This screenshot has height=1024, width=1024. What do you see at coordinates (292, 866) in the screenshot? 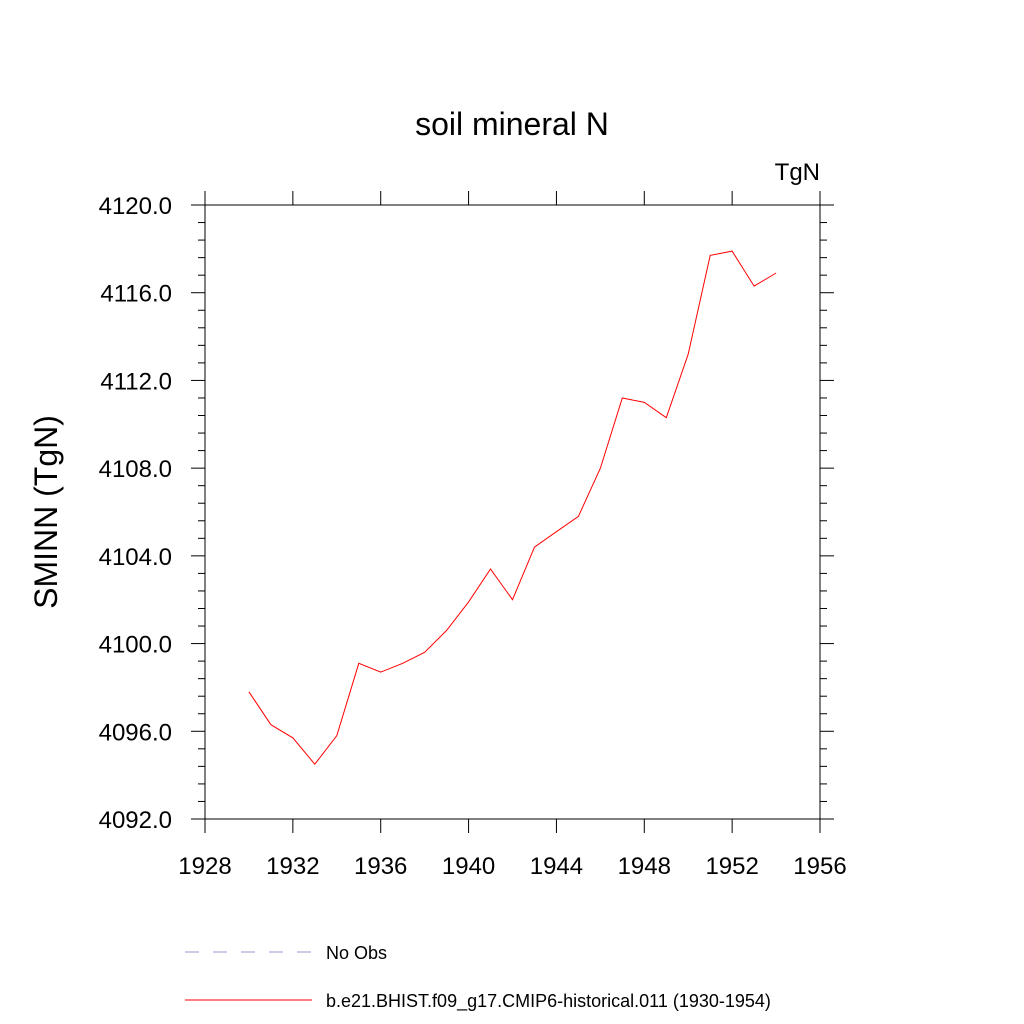
I see `x-tick-label: 1932` at bounding box center [292, 866].